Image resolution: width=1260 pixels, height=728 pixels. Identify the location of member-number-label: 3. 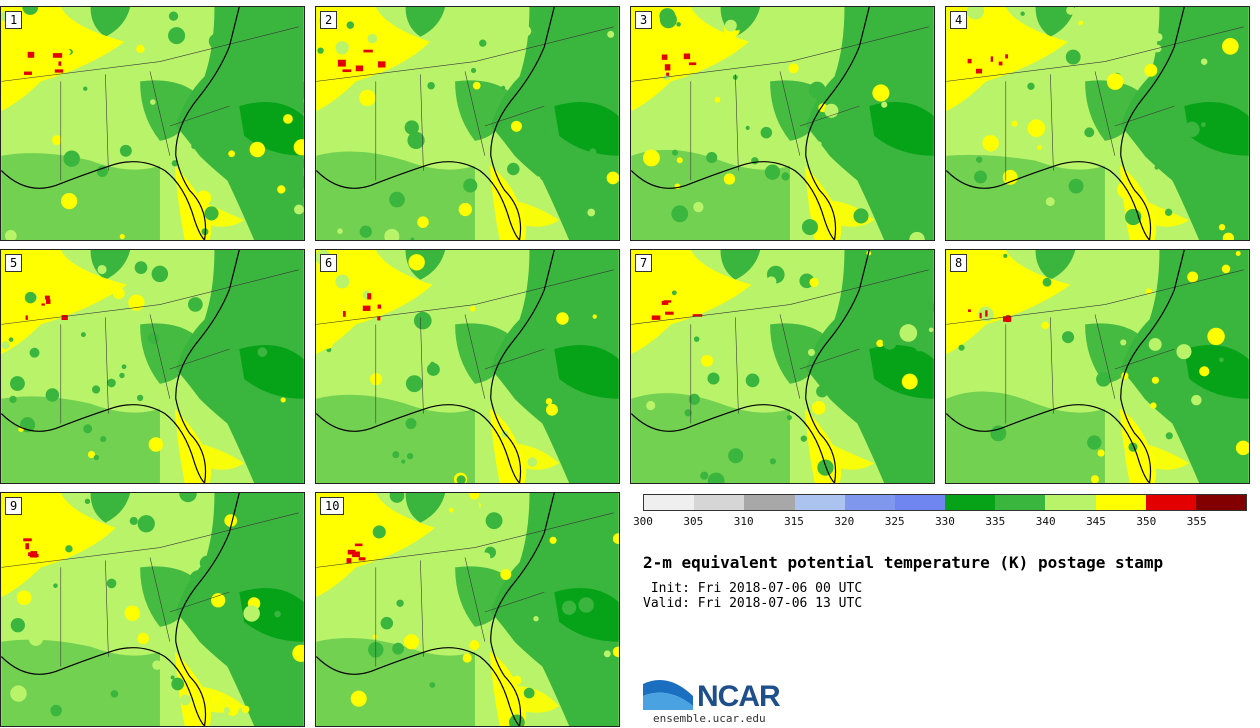
(644, 20).